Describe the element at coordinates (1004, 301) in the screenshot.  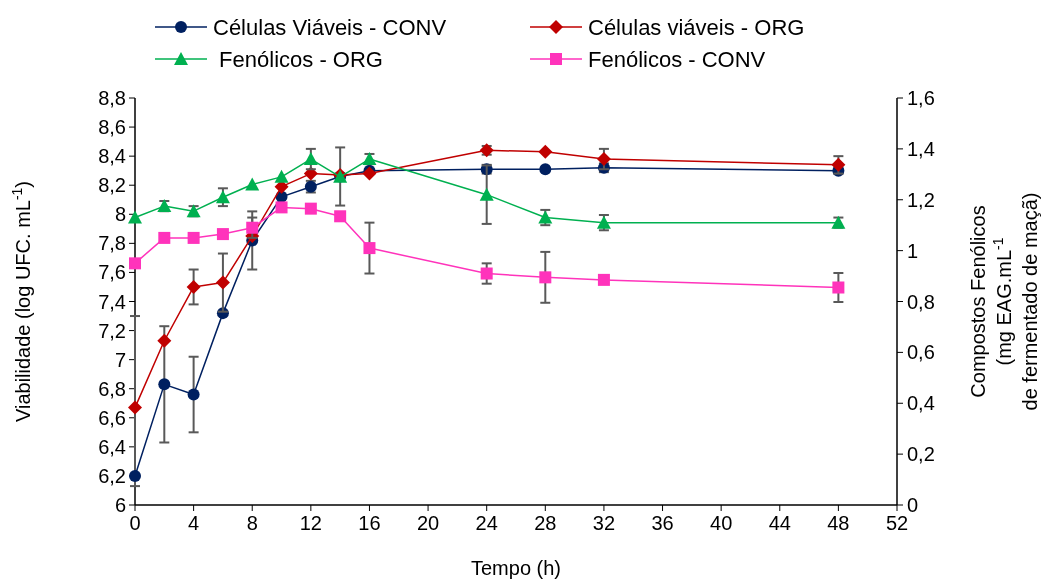
I see `y2-axis-title: Compostos Fenólicos (mg EAG.mL$^{-1}$ de fermentado de maçã)` at that location.